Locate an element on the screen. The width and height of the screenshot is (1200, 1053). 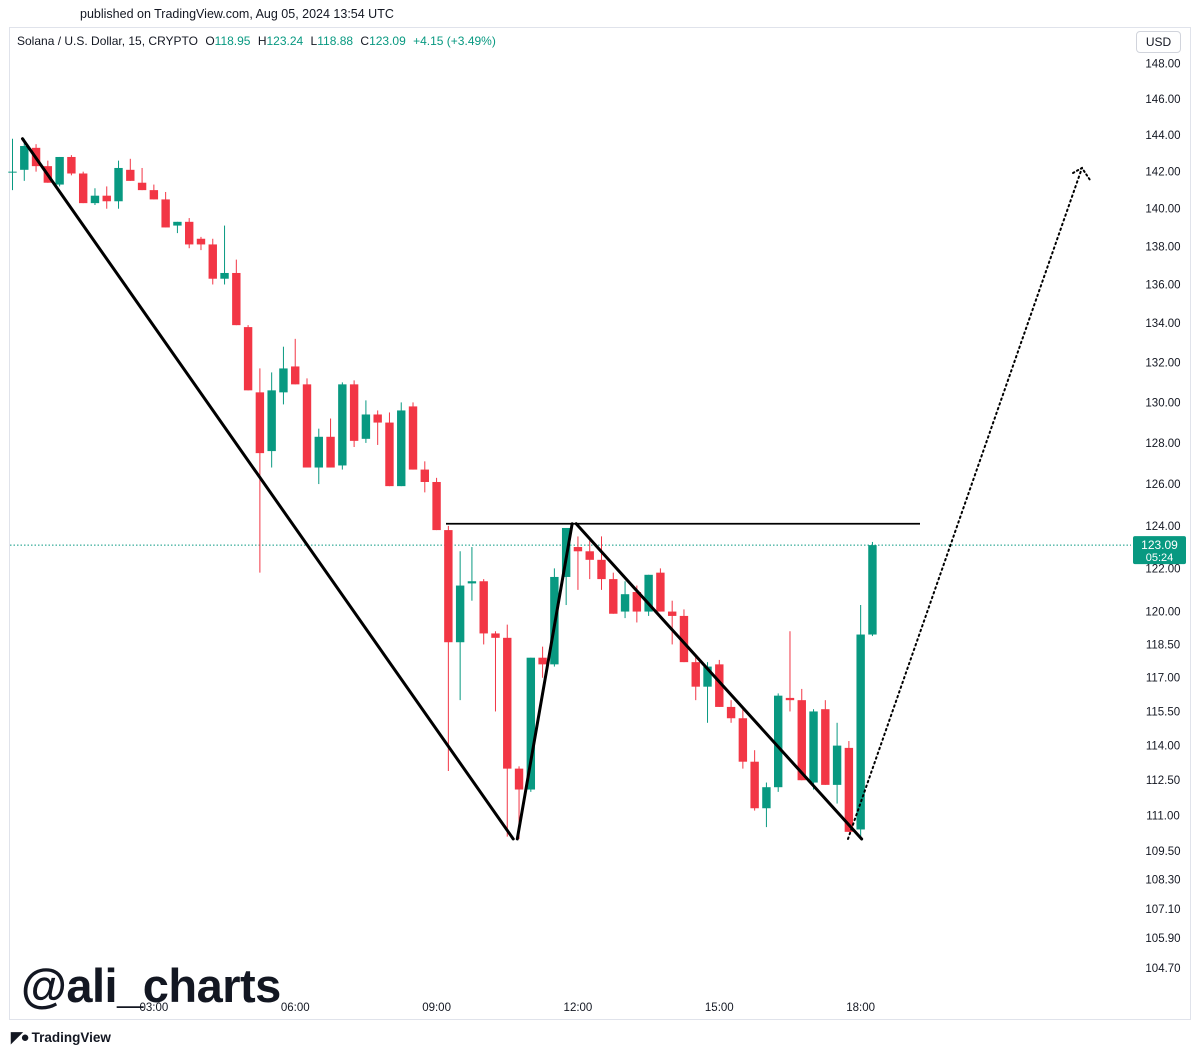
price-tick-label: 148.00 is located at coordinates (1162, 65).